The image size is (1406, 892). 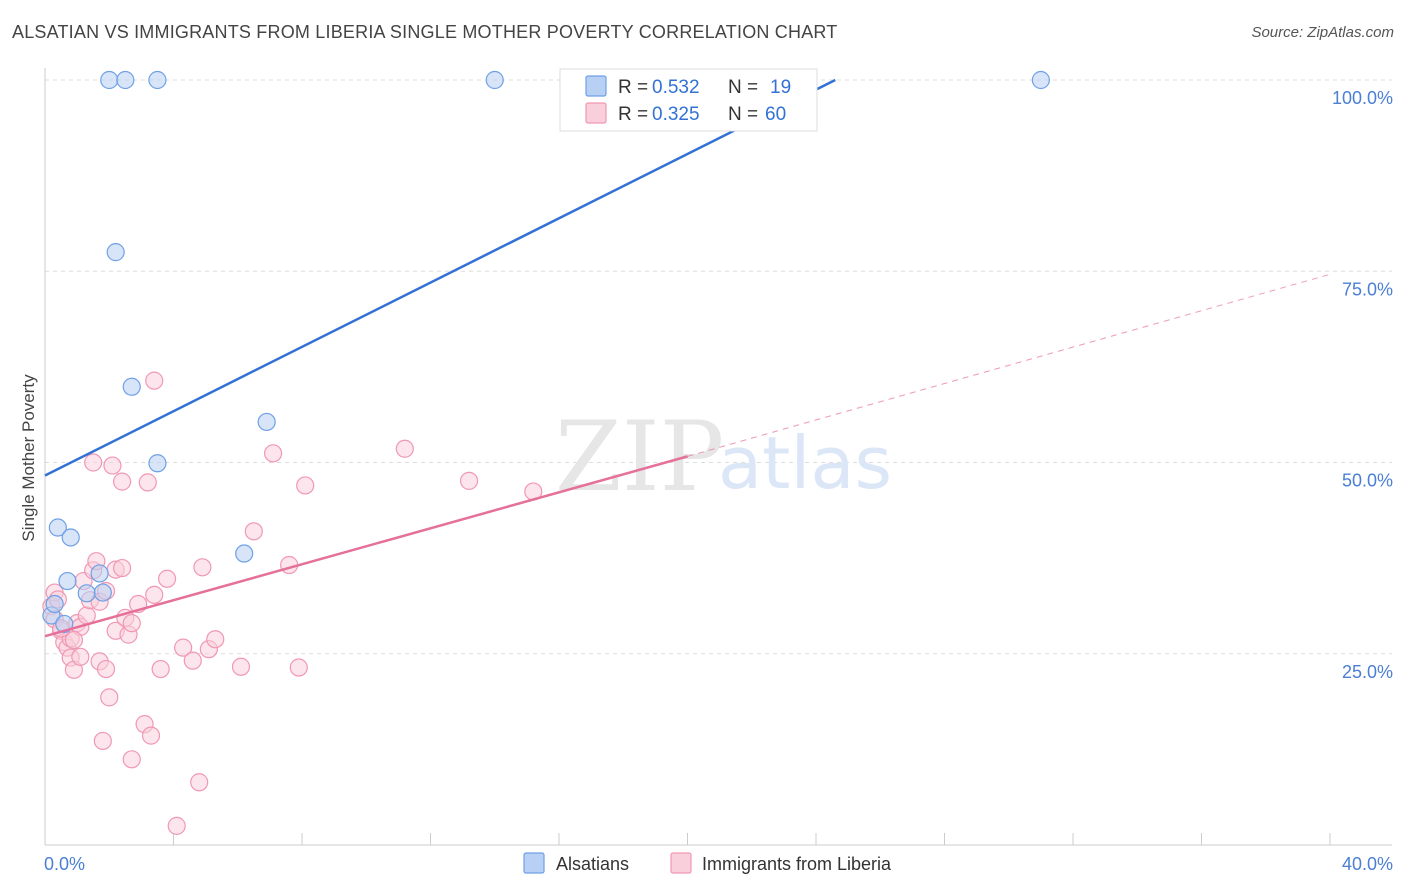 I want to click on x-tick-label-0: 0.0%, so click(x=64, y=864).